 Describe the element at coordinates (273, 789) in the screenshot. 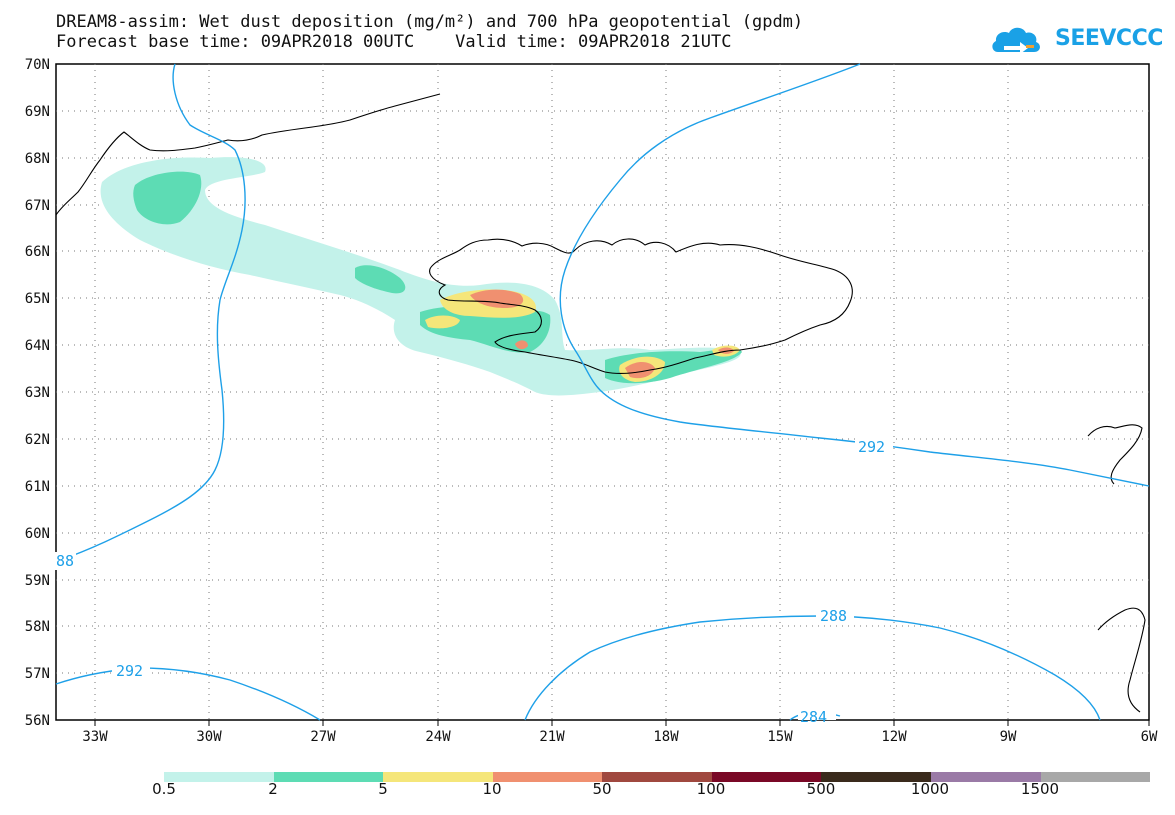

I see `colorbar-label-2: 2` at that location.